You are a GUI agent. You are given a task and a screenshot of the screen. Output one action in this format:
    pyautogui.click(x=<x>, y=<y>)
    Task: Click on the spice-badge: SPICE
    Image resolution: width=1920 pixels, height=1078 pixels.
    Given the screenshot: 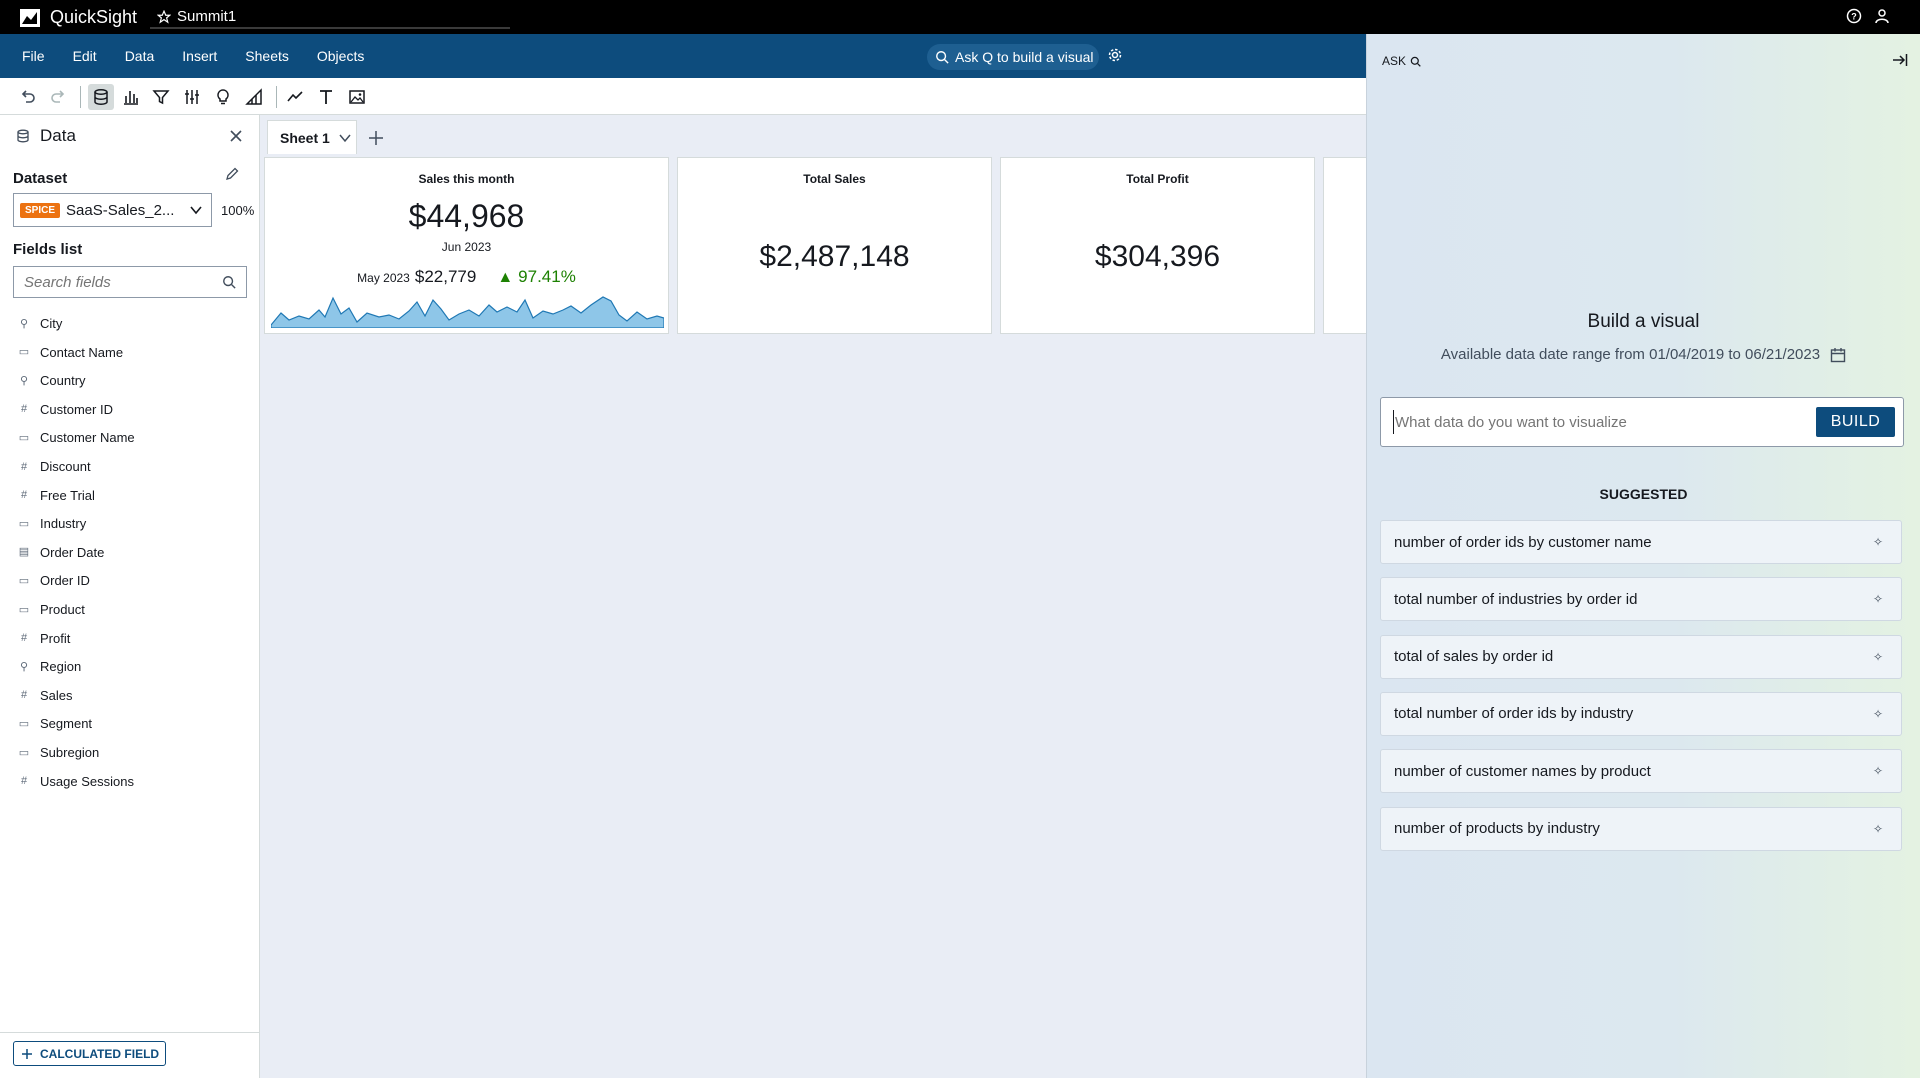 What is the action you would take?
    pyautogui.click(x=40, y=210)
    